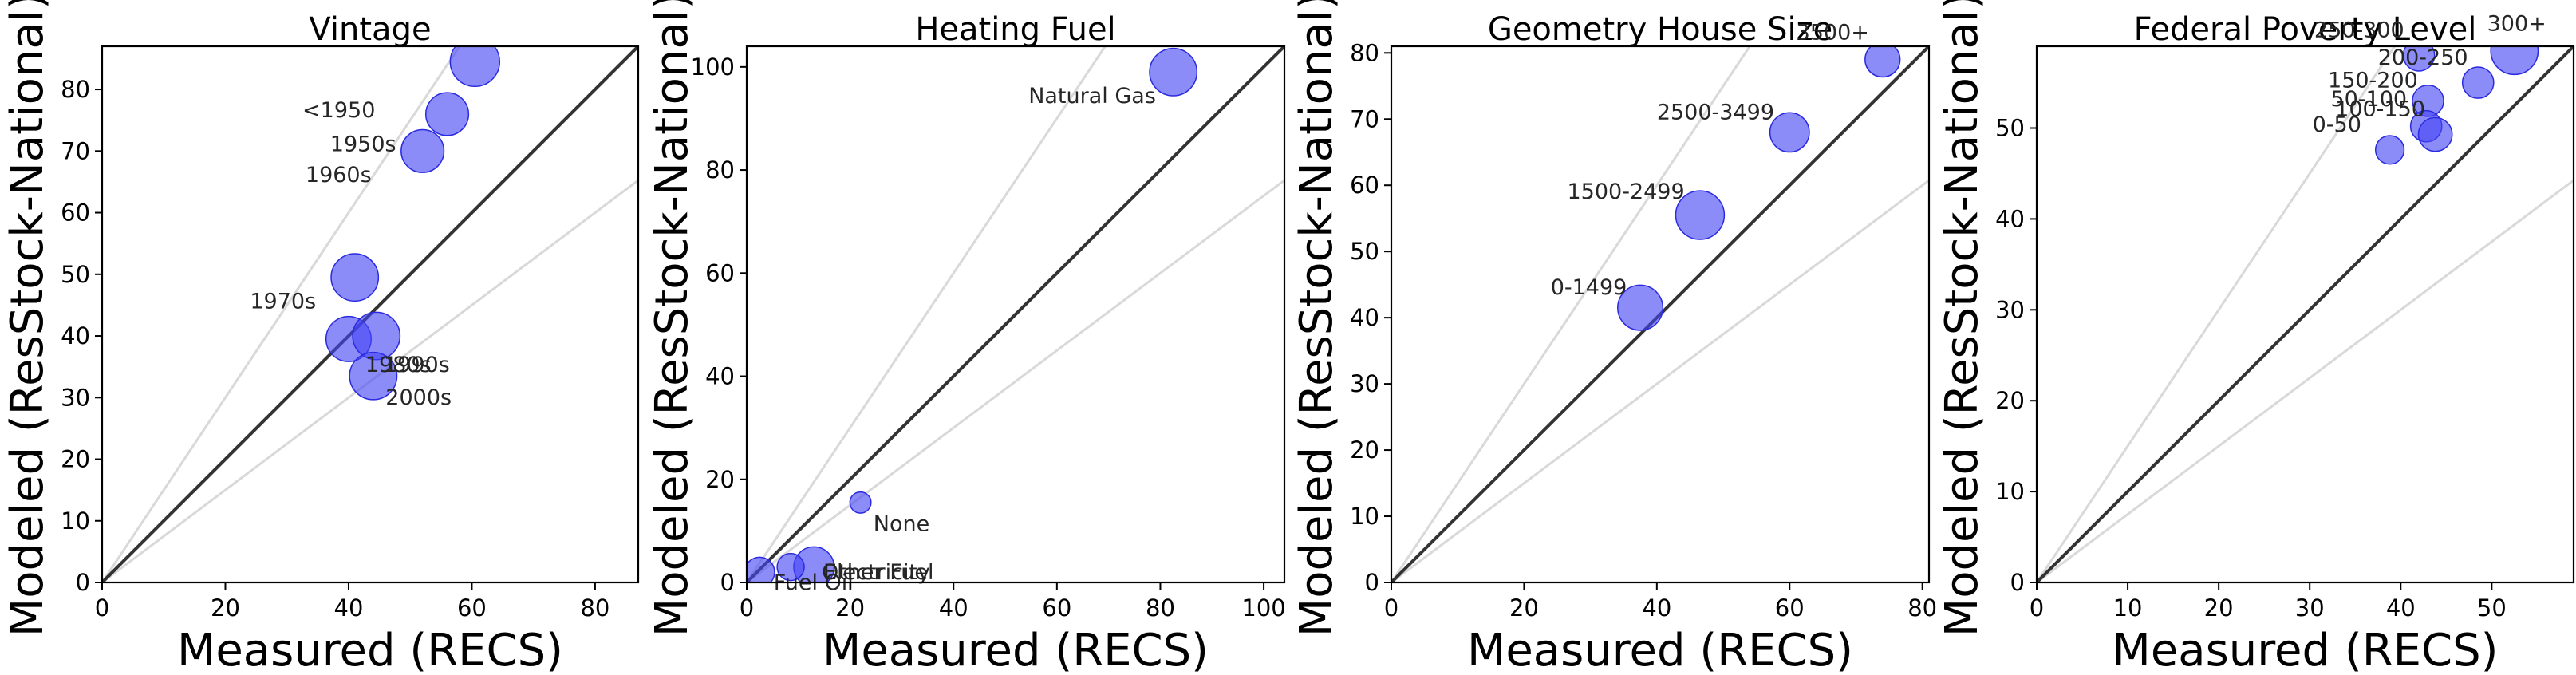 Image resolution: width=2576 pixels, height=675 pixels. I want to click on point-label: 1980s, so click(399, 365).